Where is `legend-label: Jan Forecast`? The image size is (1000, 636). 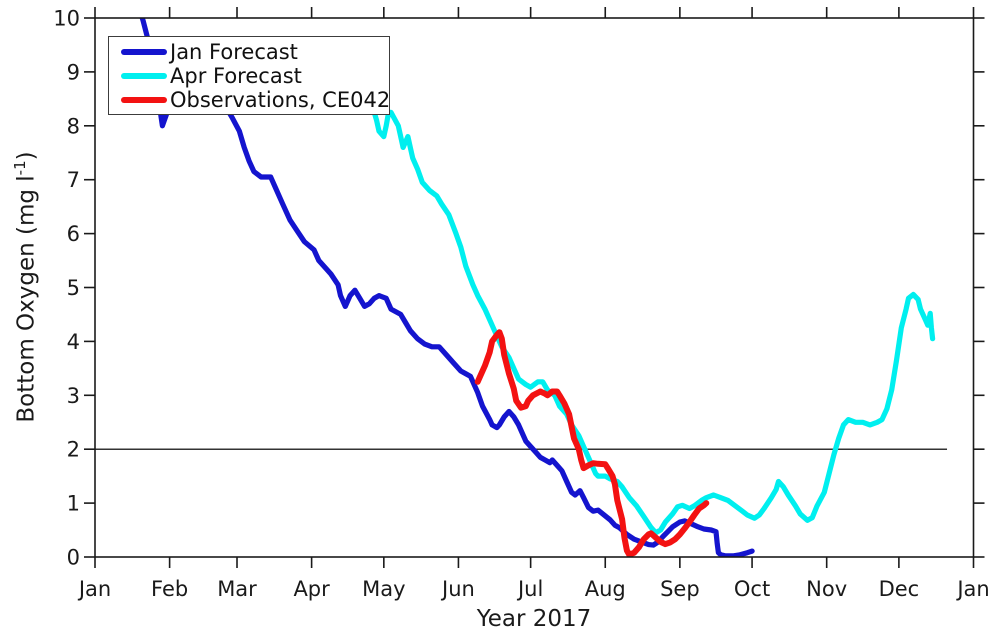 legend-label: Jan Forecast is located at coordinates (234, 52).